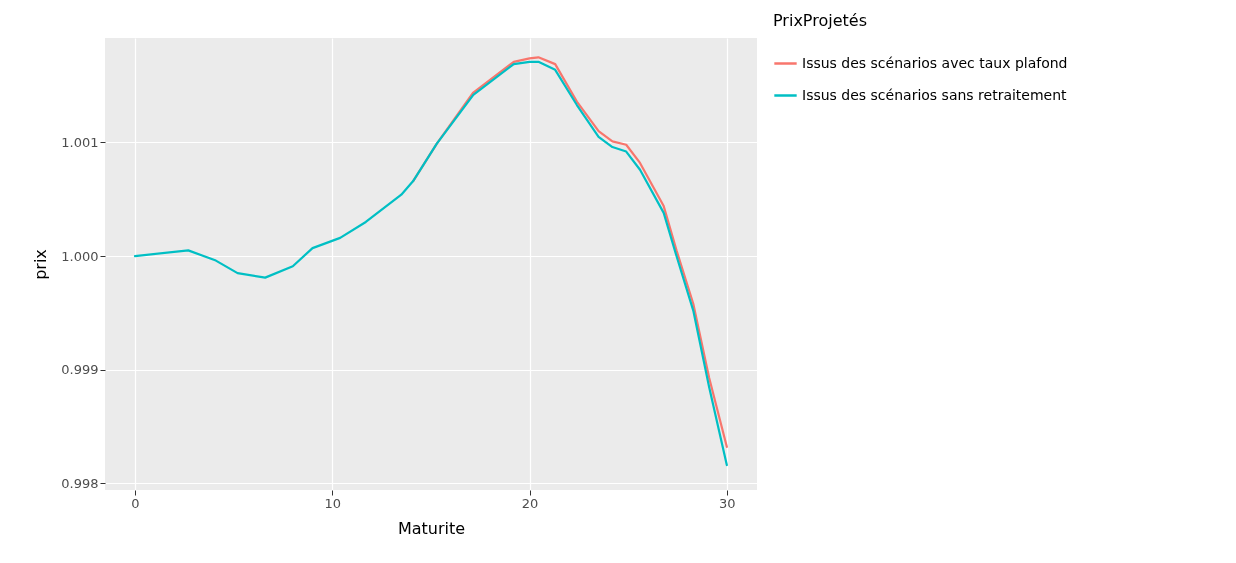 This screenshot has width=1236, height=563. I want to click on y-tick-label: 1.001, so click(80, 142).